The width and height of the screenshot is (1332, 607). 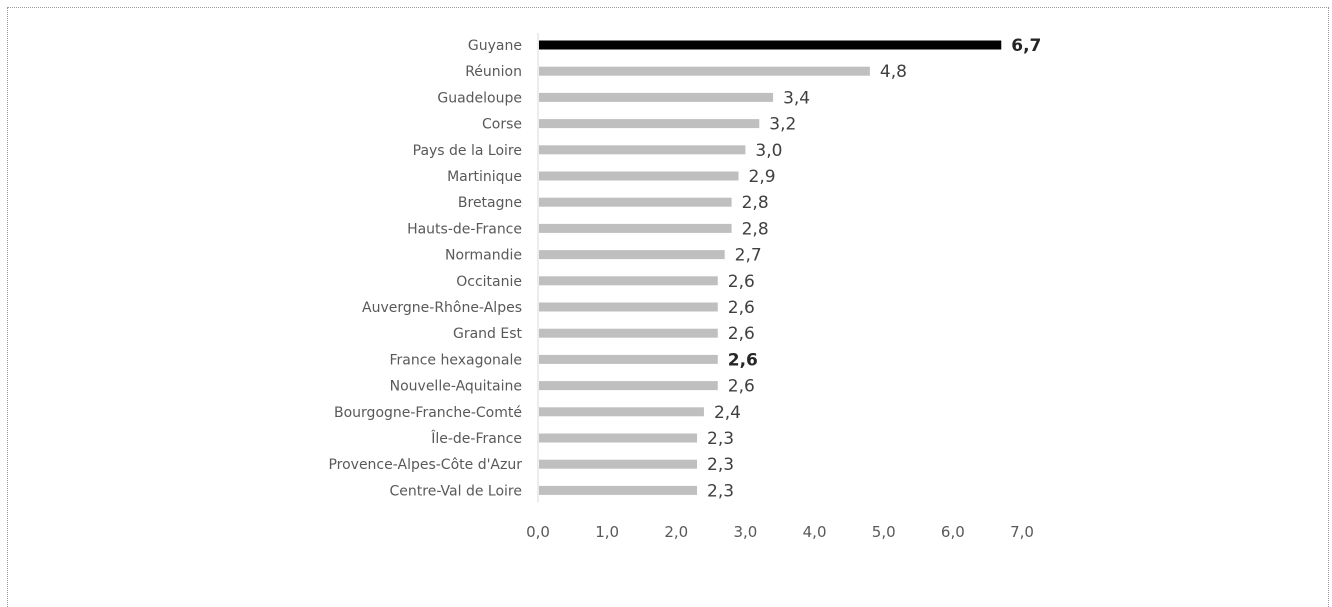 What do you see at coordinates (782, 125) in the screenshot?
I see `value-label: 3,2` at bounding box center [782, 125].